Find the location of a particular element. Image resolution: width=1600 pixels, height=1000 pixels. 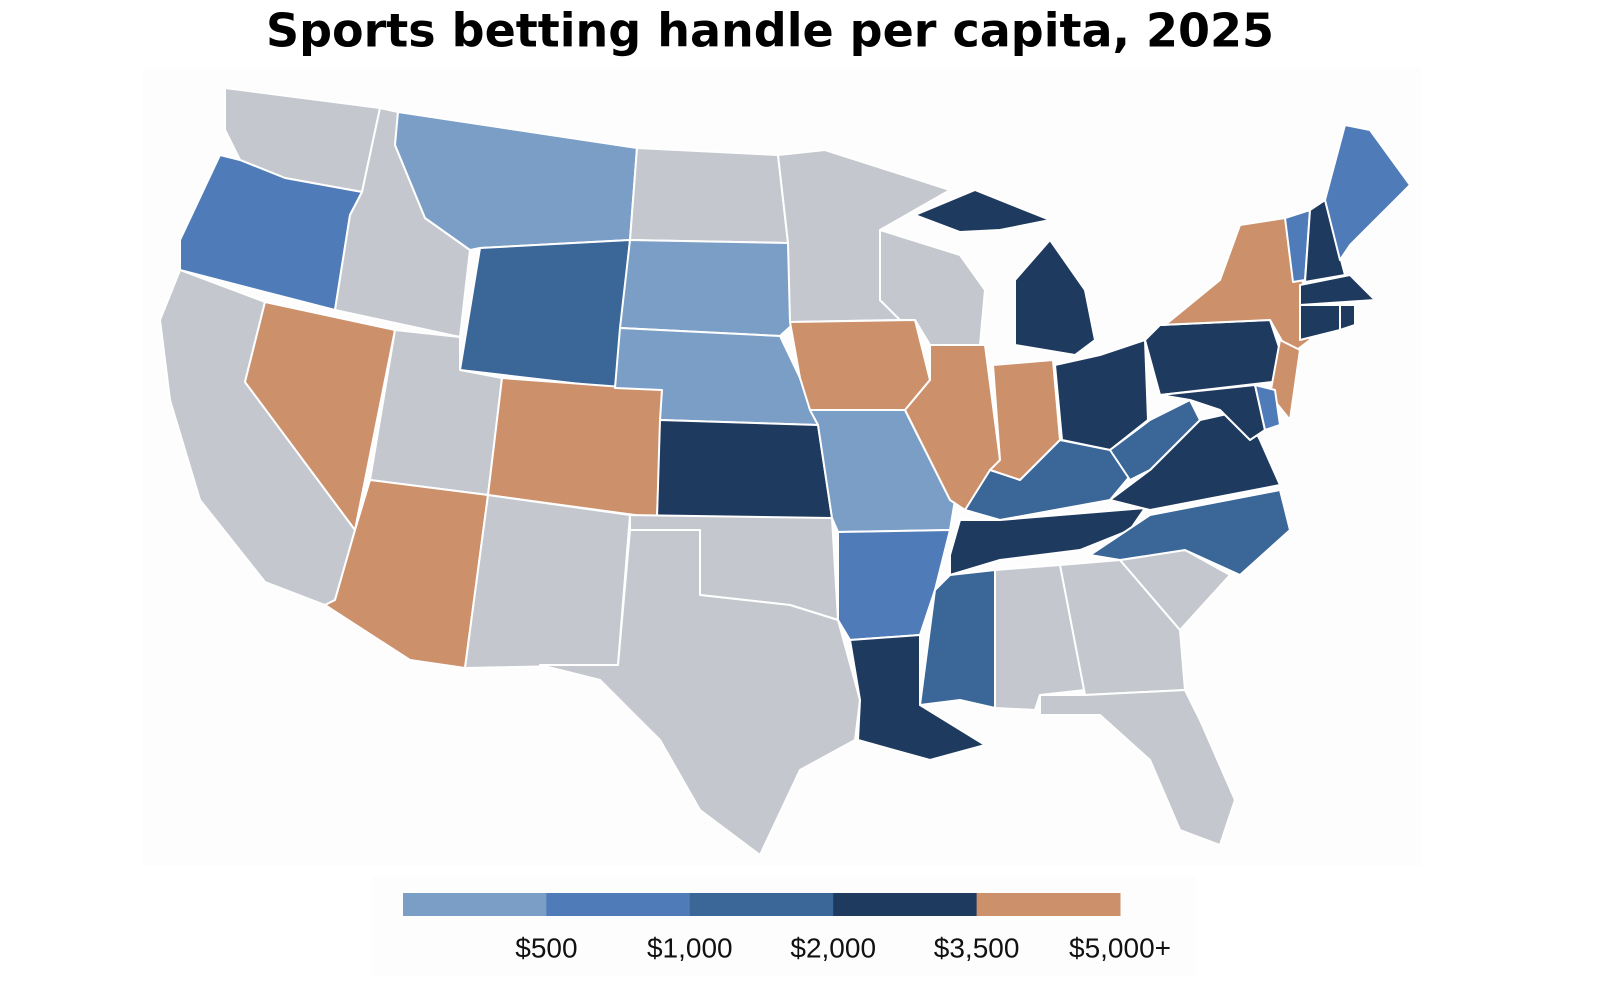

legend: $500 $1,000 $2,000 $3,500 $5,000+ is located at coordinates (787, 928).